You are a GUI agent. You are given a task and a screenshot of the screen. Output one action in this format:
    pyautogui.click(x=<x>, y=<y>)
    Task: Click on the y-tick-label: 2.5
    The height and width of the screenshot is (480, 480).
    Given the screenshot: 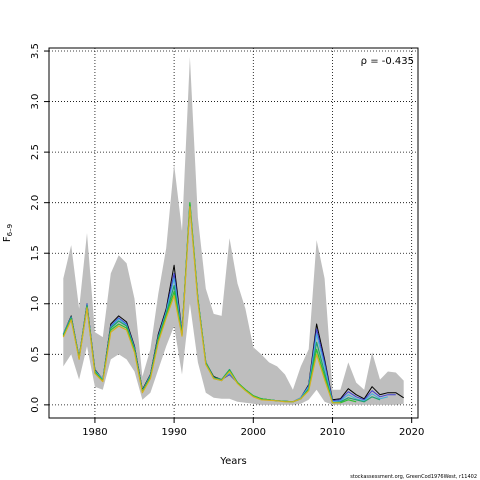 What is the action you would take?
    pyautogui.click(x=35, y=152)
    